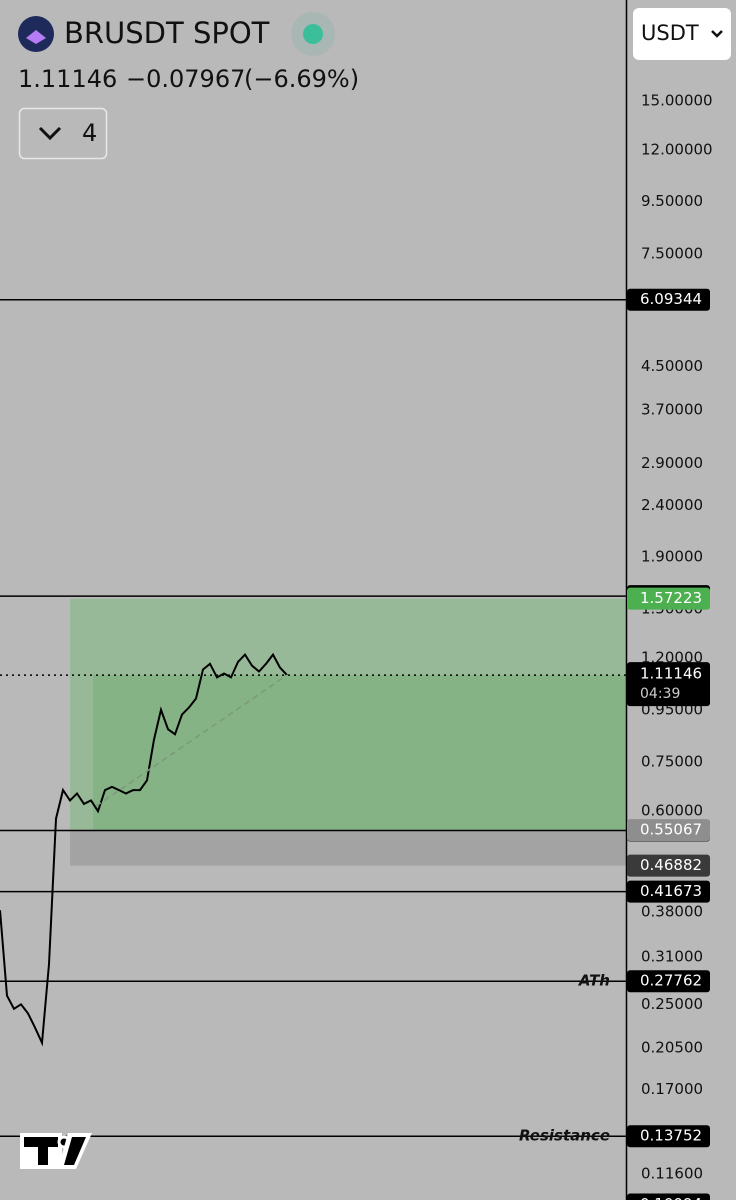  What do you see at coordinates (677, 150) in the screenshot?
I see `y-tick-label: 12.00000` at bounding box center [677, 150].